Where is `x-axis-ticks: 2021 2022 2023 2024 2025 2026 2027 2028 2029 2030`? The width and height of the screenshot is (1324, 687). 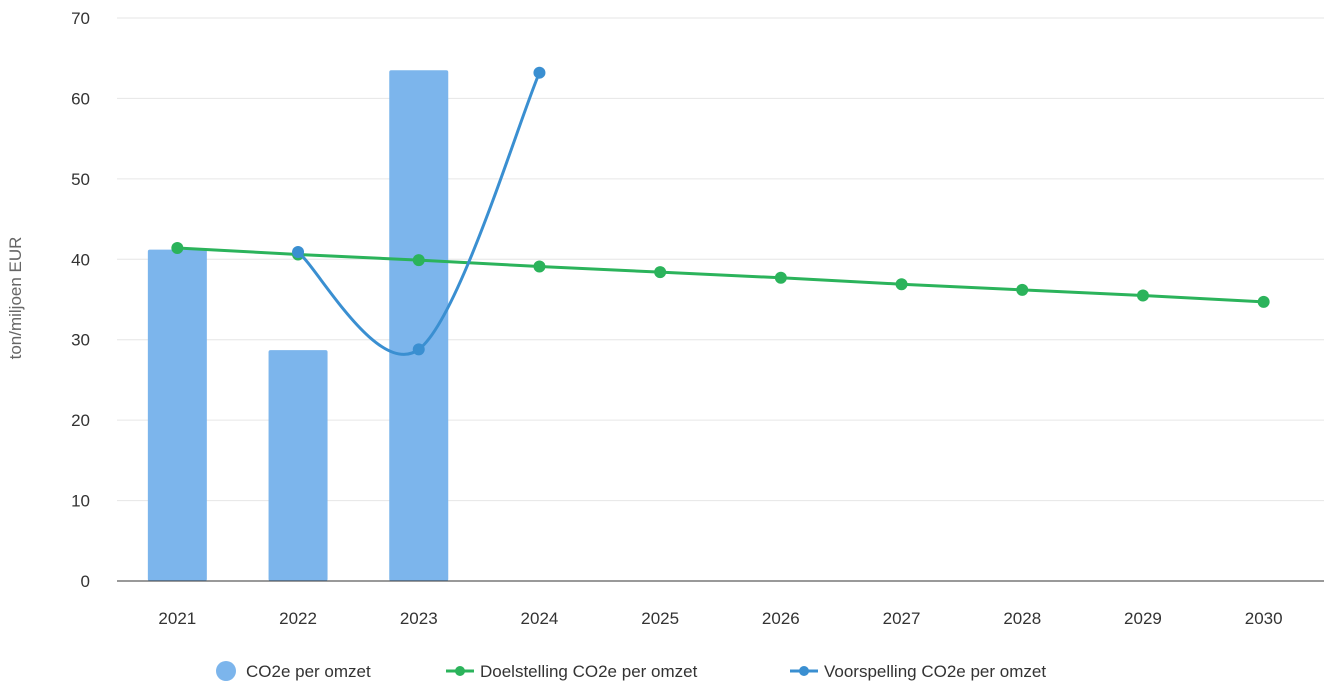 x-axis-ticks: 2021 2022 2023 2024 2025 2026 2027 2028 2029 2030 is located at coordinates (720, 618).